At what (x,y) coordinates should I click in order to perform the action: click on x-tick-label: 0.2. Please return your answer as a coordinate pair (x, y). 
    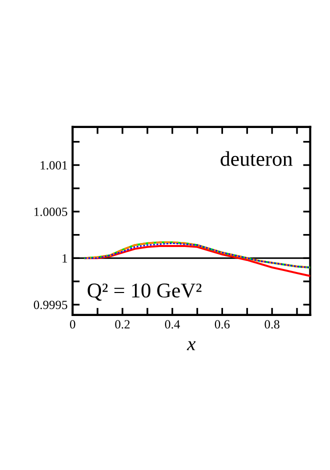
    Looking at the image, I should click on (122, 324).